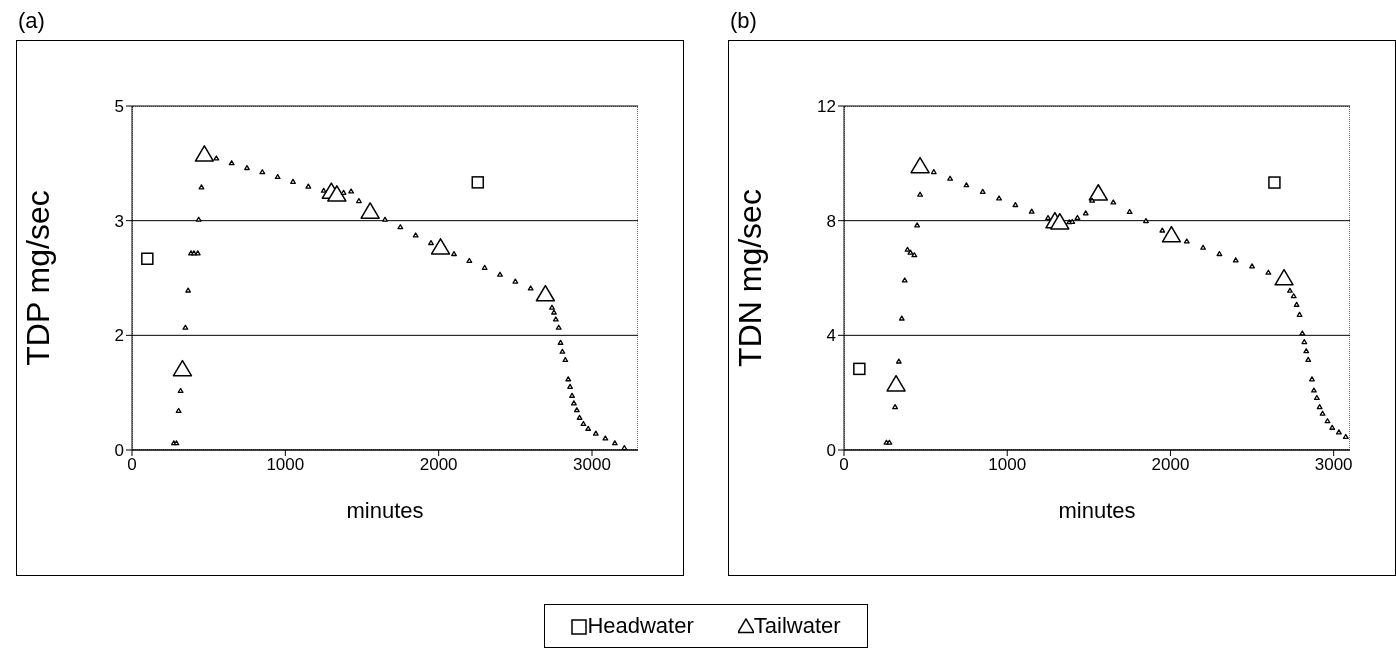  Describe the element at coordinates (640, 626) in the screenshot. I see `legend-label: Headwater` at that location.